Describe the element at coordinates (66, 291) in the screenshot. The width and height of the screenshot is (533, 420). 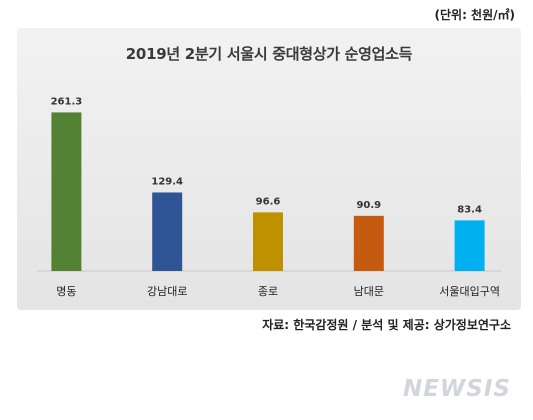
I see `category-label-1: 명동` at that location.